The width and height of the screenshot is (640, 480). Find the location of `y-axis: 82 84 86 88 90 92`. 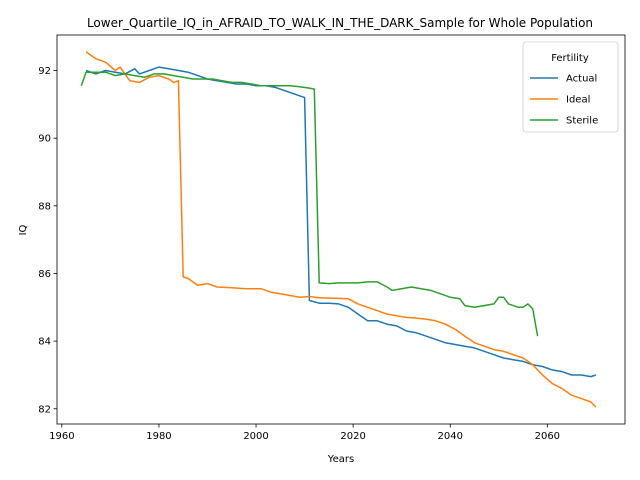

y-axis: 82 84 86 88 90 92 is located at coordinates (47, 240).